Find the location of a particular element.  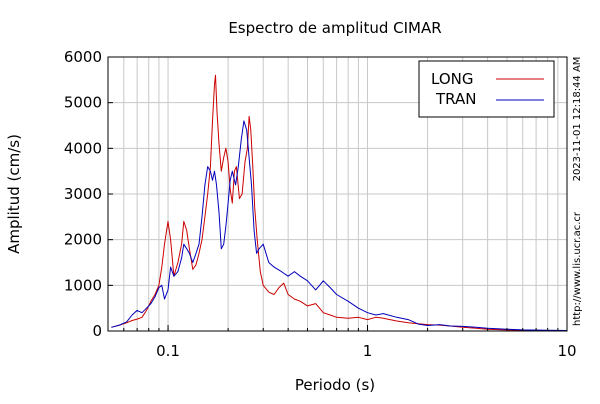

legend: LONG TRAN is located at coordinates (486, 89).